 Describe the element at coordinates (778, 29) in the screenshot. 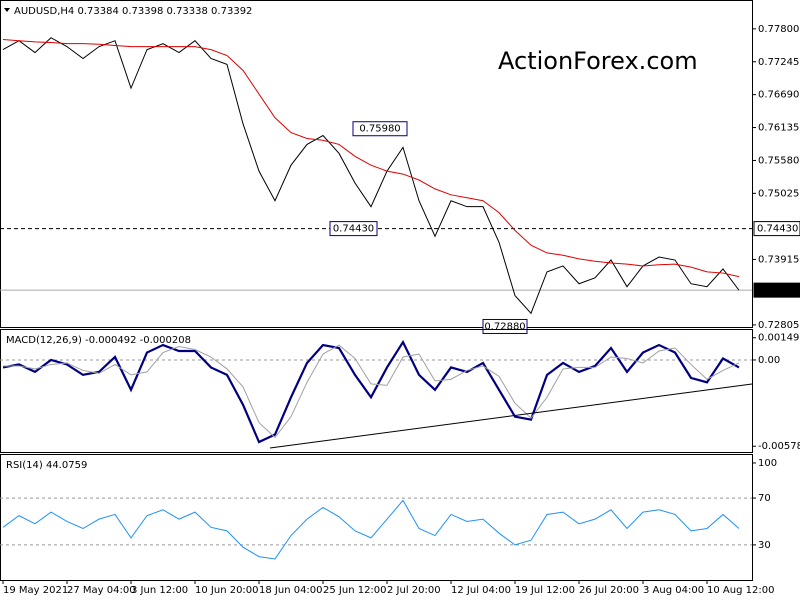

I see `y-tick-label: 0.77800` at that location.